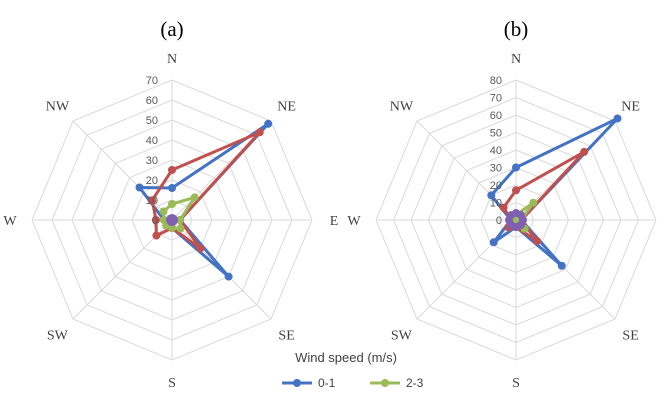 This screenshot has width=668, height=400. What do you see at coordinates (402, 106) in the screenshot?
I see `direction-label-b-nw: NW` at bounding box center [402, 106].